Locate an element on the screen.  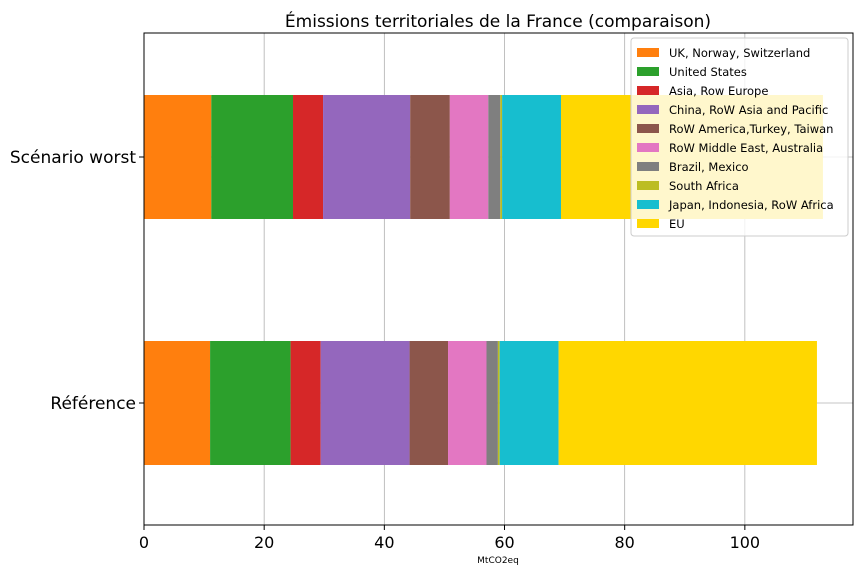
y-tick-label-1: Scénario worst is located at coordinates (73, 158).